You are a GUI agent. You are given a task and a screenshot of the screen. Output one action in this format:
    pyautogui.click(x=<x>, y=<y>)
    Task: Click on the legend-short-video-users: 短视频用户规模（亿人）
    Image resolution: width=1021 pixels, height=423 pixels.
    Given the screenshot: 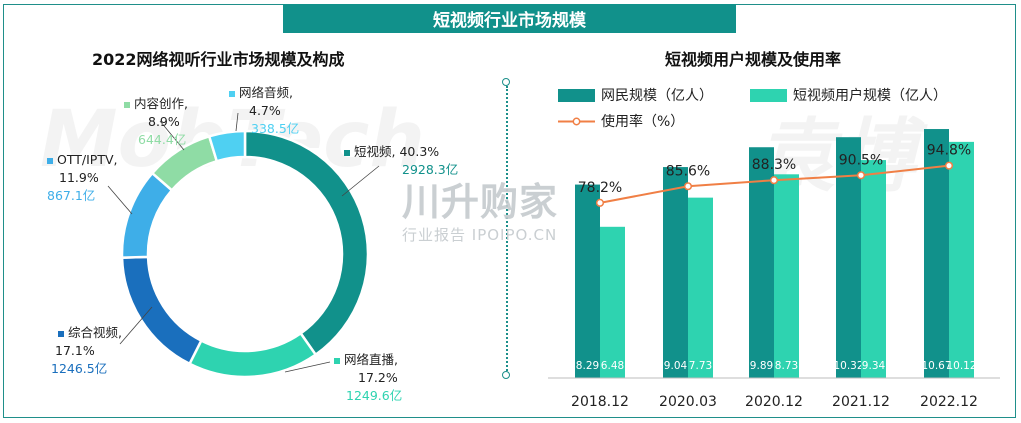 What is the action you would take?
    pyautogui.click(x=848, y=95)
    